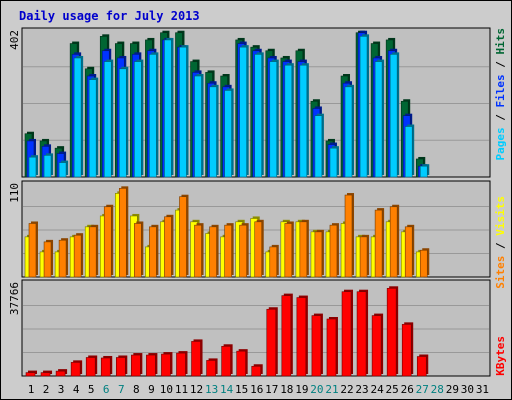 The width and height of the screenshot is (512, 400). What do you see at coordinates (61, 389) in the screenshot?
I see `day-tick-label: 3` at bounding box center [61, 389].